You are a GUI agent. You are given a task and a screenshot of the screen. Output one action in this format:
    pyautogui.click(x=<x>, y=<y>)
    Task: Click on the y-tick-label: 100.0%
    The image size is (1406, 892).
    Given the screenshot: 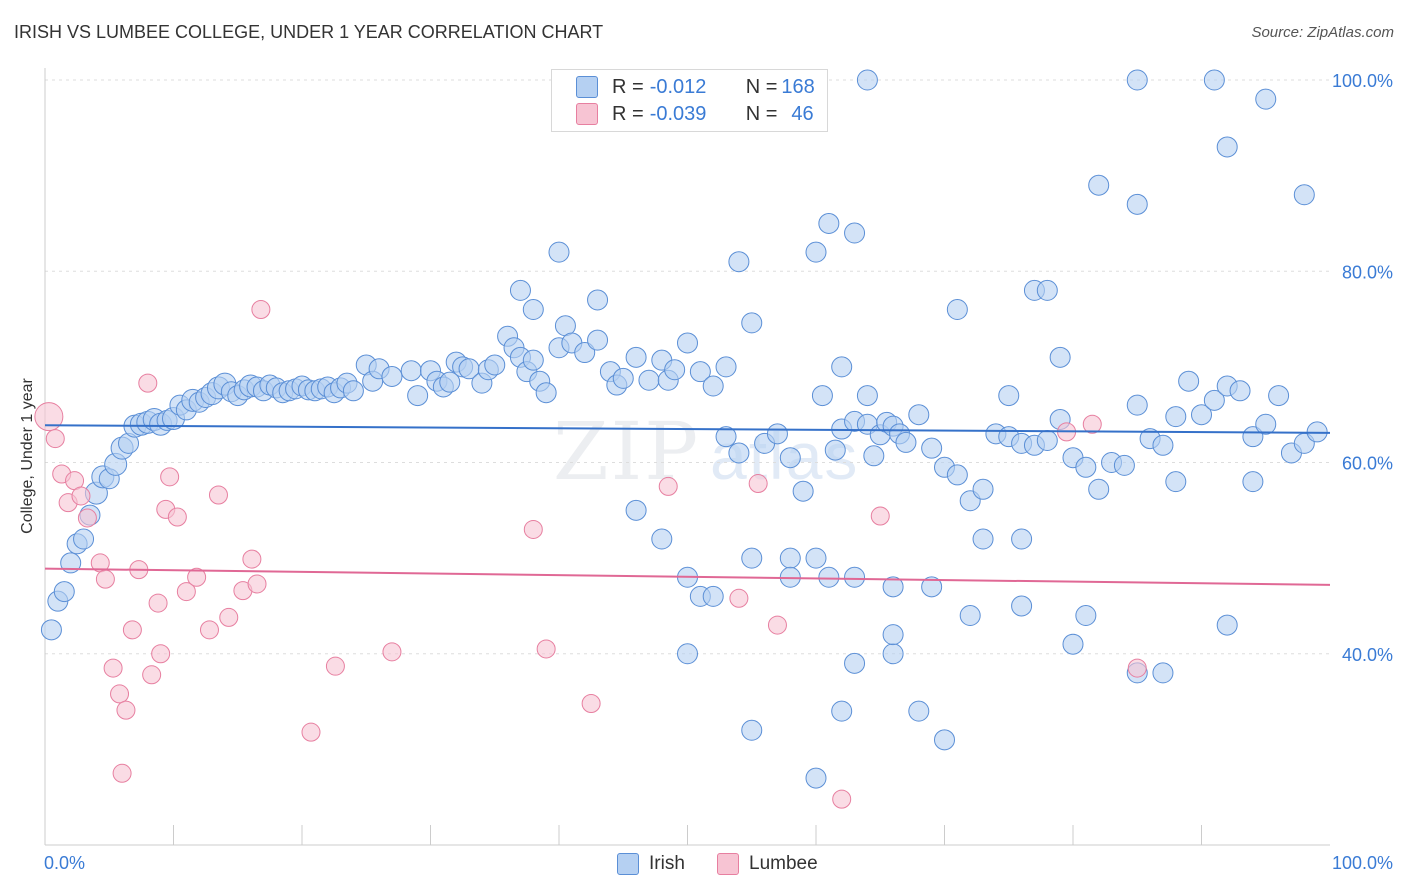 What is the action you would take?
    pyautogui.click(x=1362, y=81)
    